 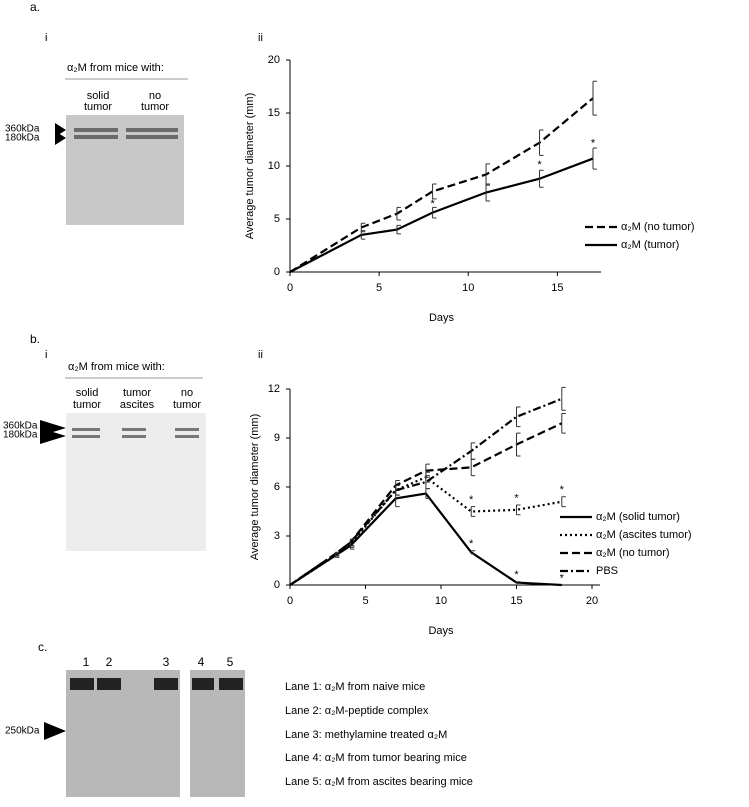 I want to click on lane-number: 4, so click(x=201, y=662).